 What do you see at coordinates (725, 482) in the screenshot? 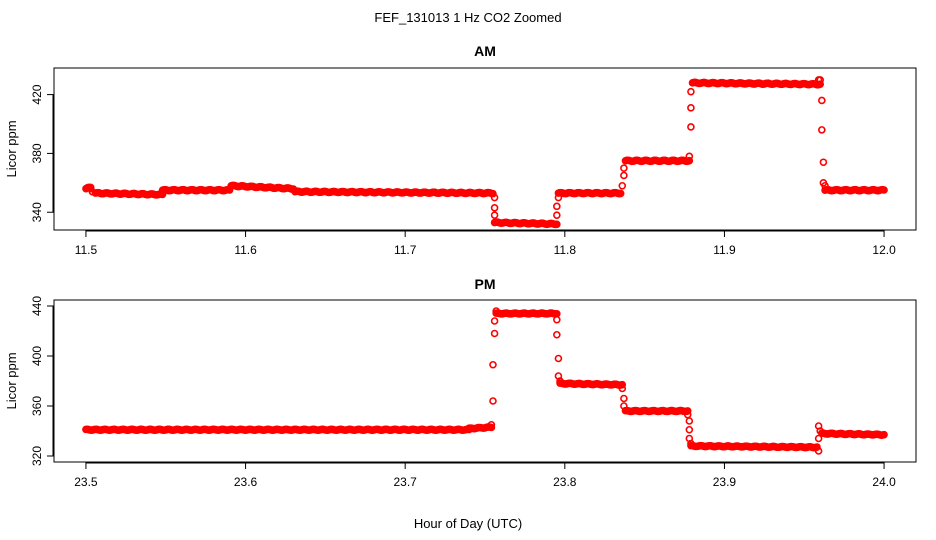
I see `pm-x-tick-label: 23.9` at bounding box center [725, 482].